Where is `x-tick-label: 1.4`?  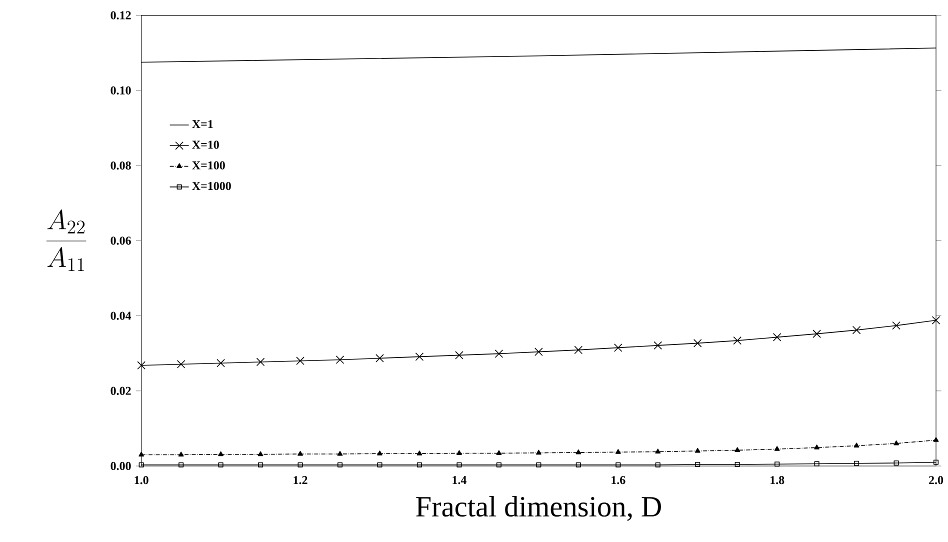
x-tick-label: 1.4 is located at coordinates (459, 480).